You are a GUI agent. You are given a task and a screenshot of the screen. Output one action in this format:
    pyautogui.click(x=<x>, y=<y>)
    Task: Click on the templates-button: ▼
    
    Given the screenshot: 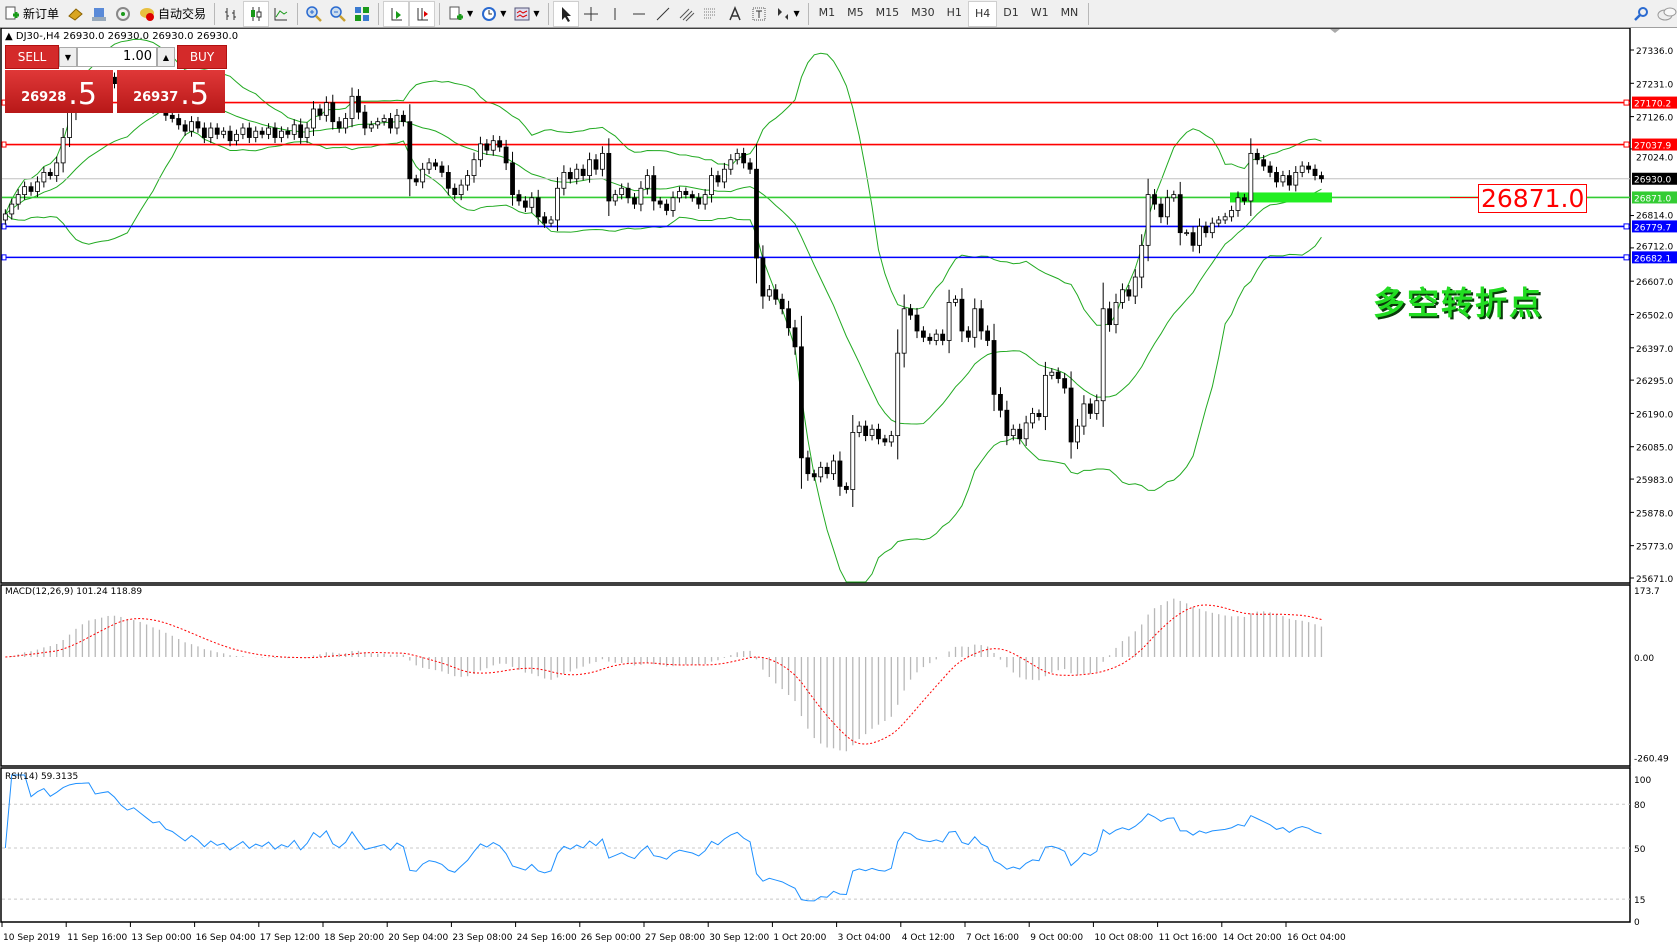 What is the action you would take?
    pyautogui.click(x=526, y=14)
    